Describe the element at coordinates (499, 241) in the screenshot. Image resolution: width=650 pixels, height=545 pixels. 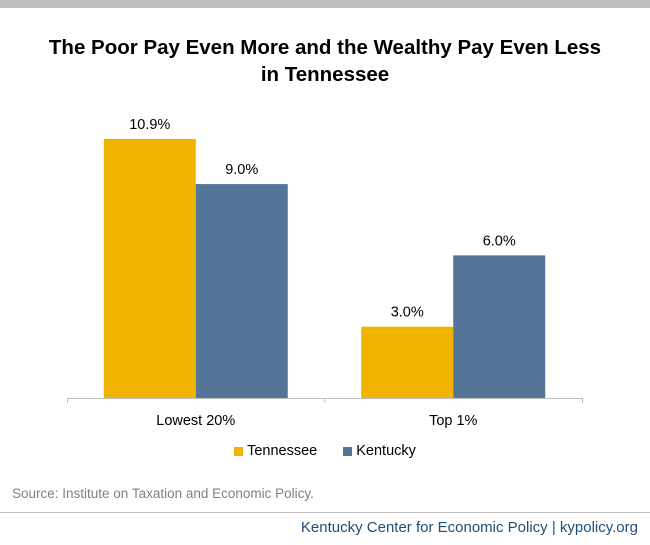
I see `data-label-kentucky-2: 6.0%` at that location.